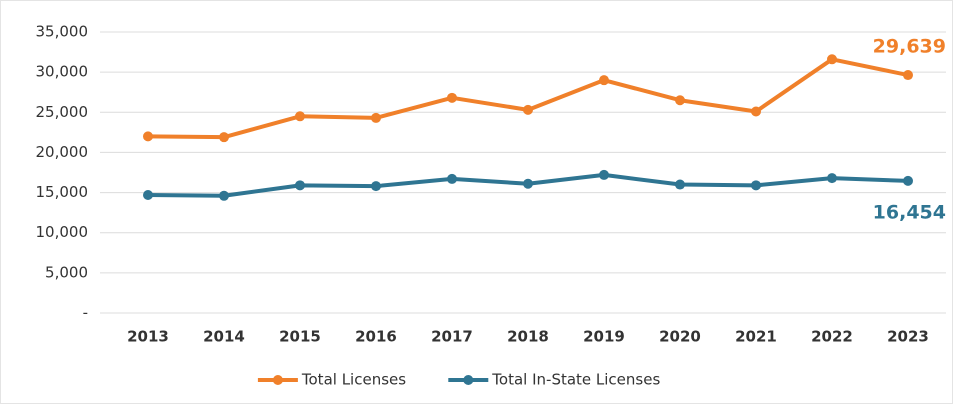 This screenshot has height=405, width=954. I want to click on x-tick-label: 2014, so click(224, 337).